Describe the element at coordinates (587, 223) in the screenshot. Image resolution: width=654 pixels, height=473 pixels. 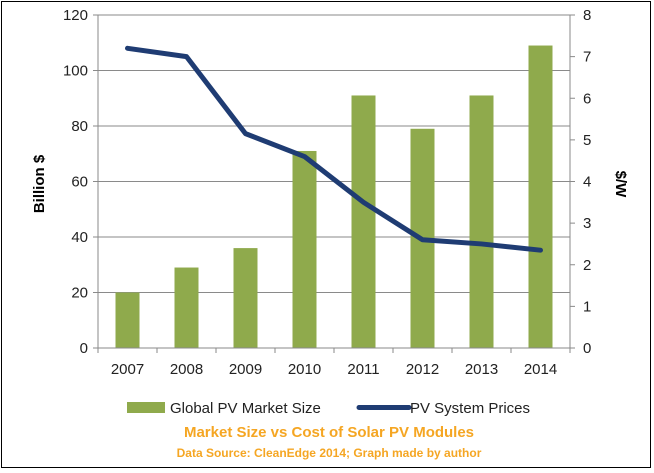
I see `y2-tick-label: 3` at that location.